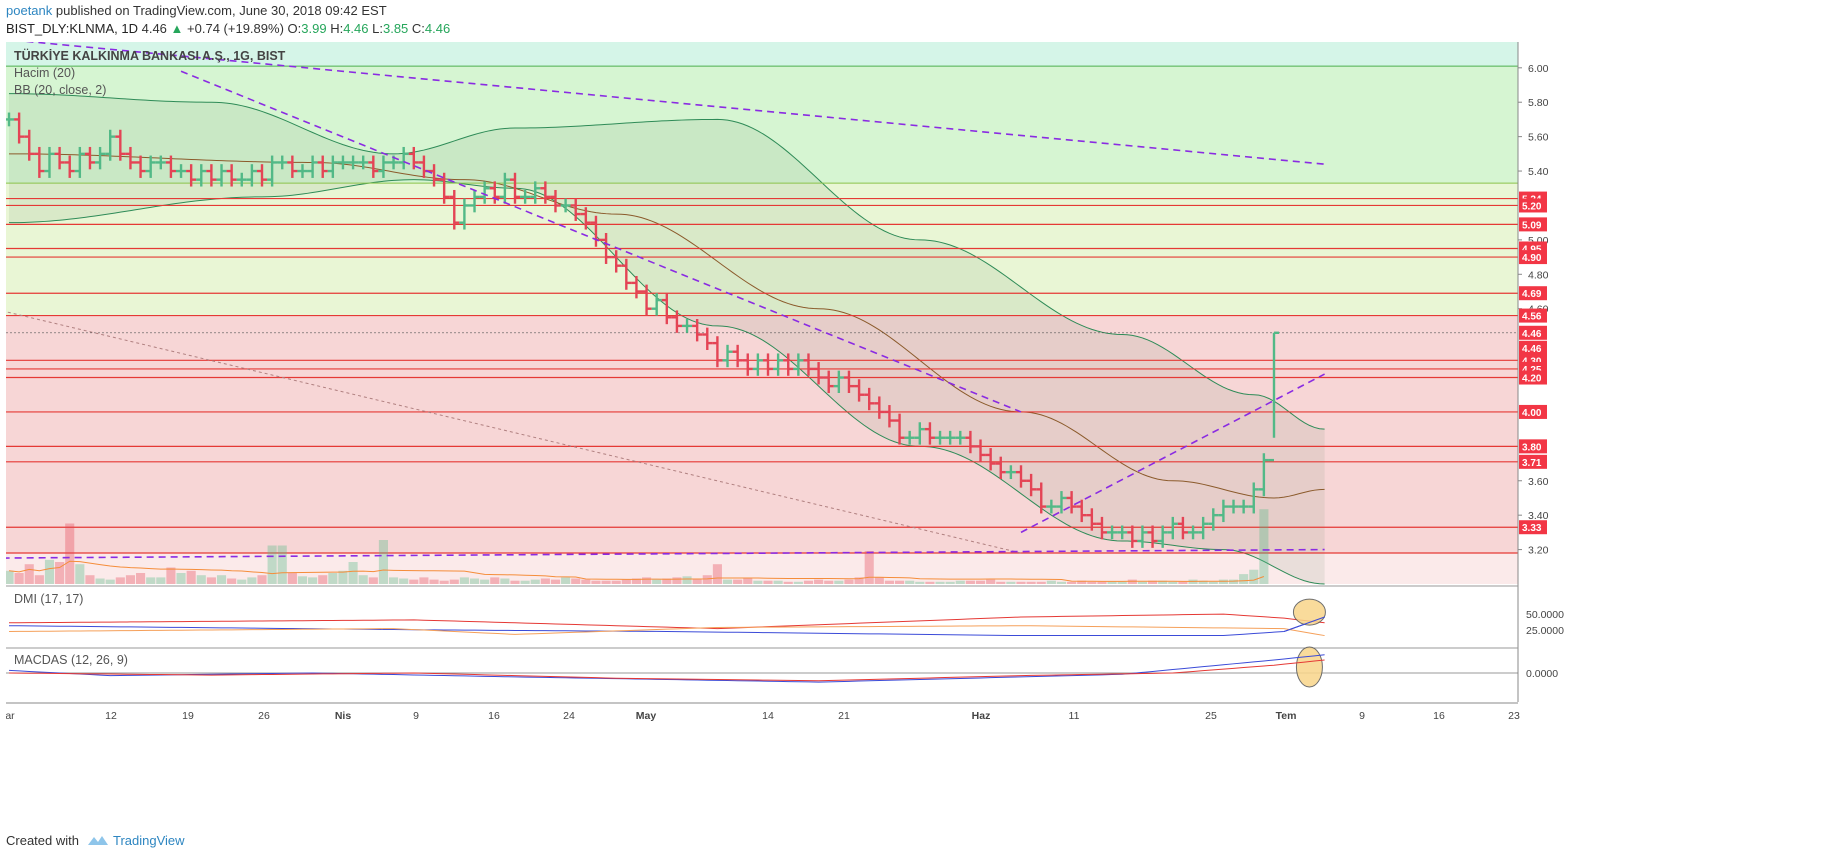 The height and width of the screenshot is (857, 1828). I want to click on price-label: 4.95, so click(1532, 249).